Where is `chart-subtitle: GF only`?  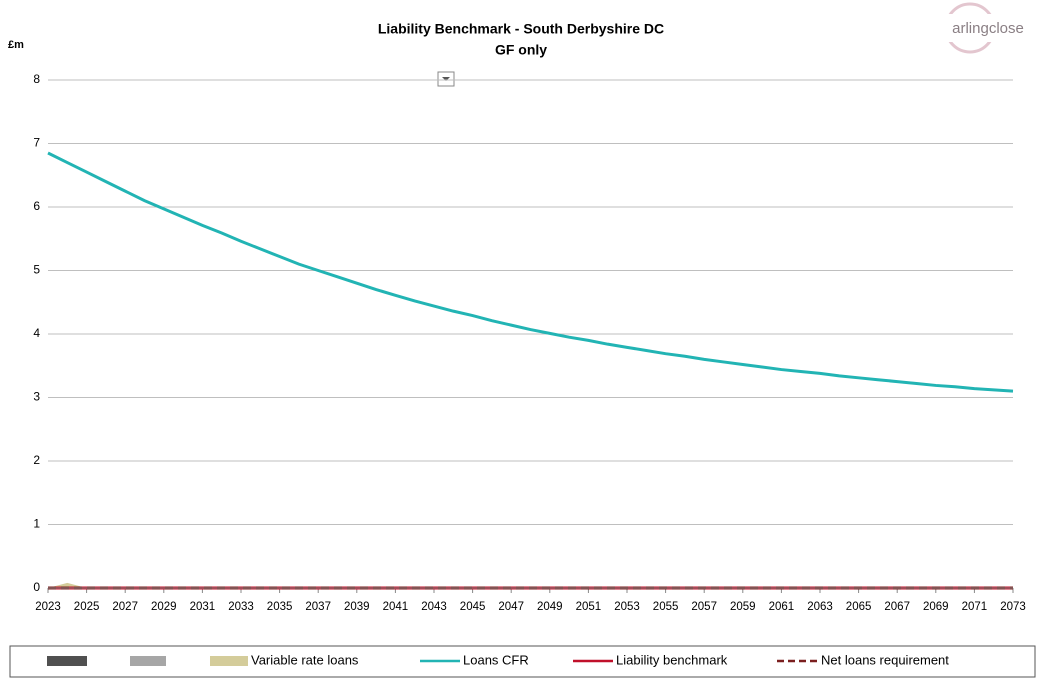
chart-subtitle: GF only is located at coordinates (521, 50).